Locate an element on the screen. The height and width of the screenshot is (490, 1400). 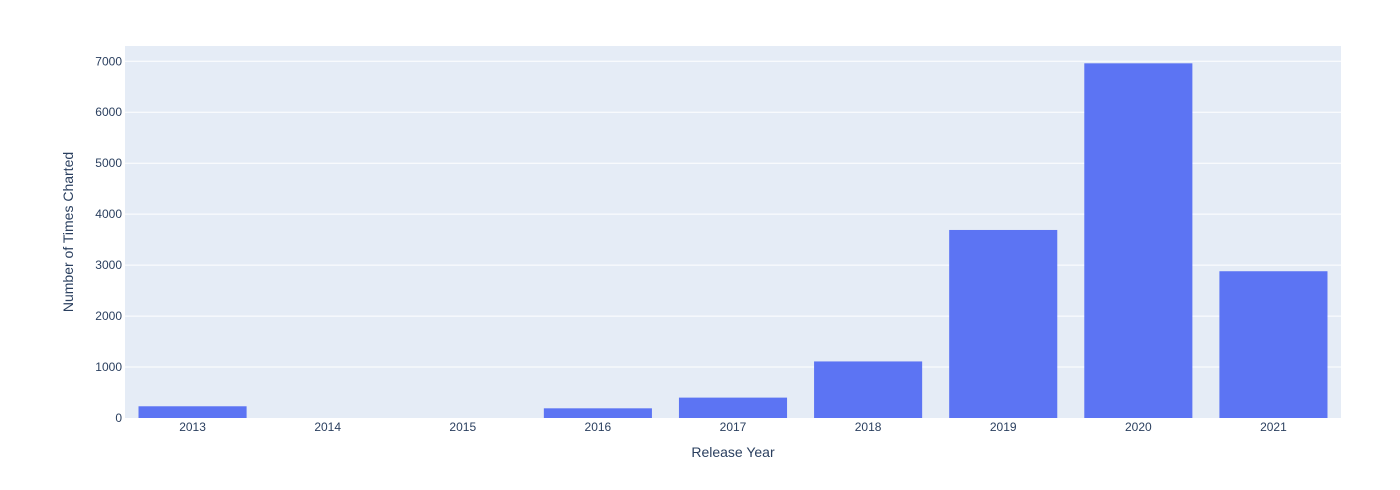
y-tick-label: 3000 is located at coordinates (108, 265).